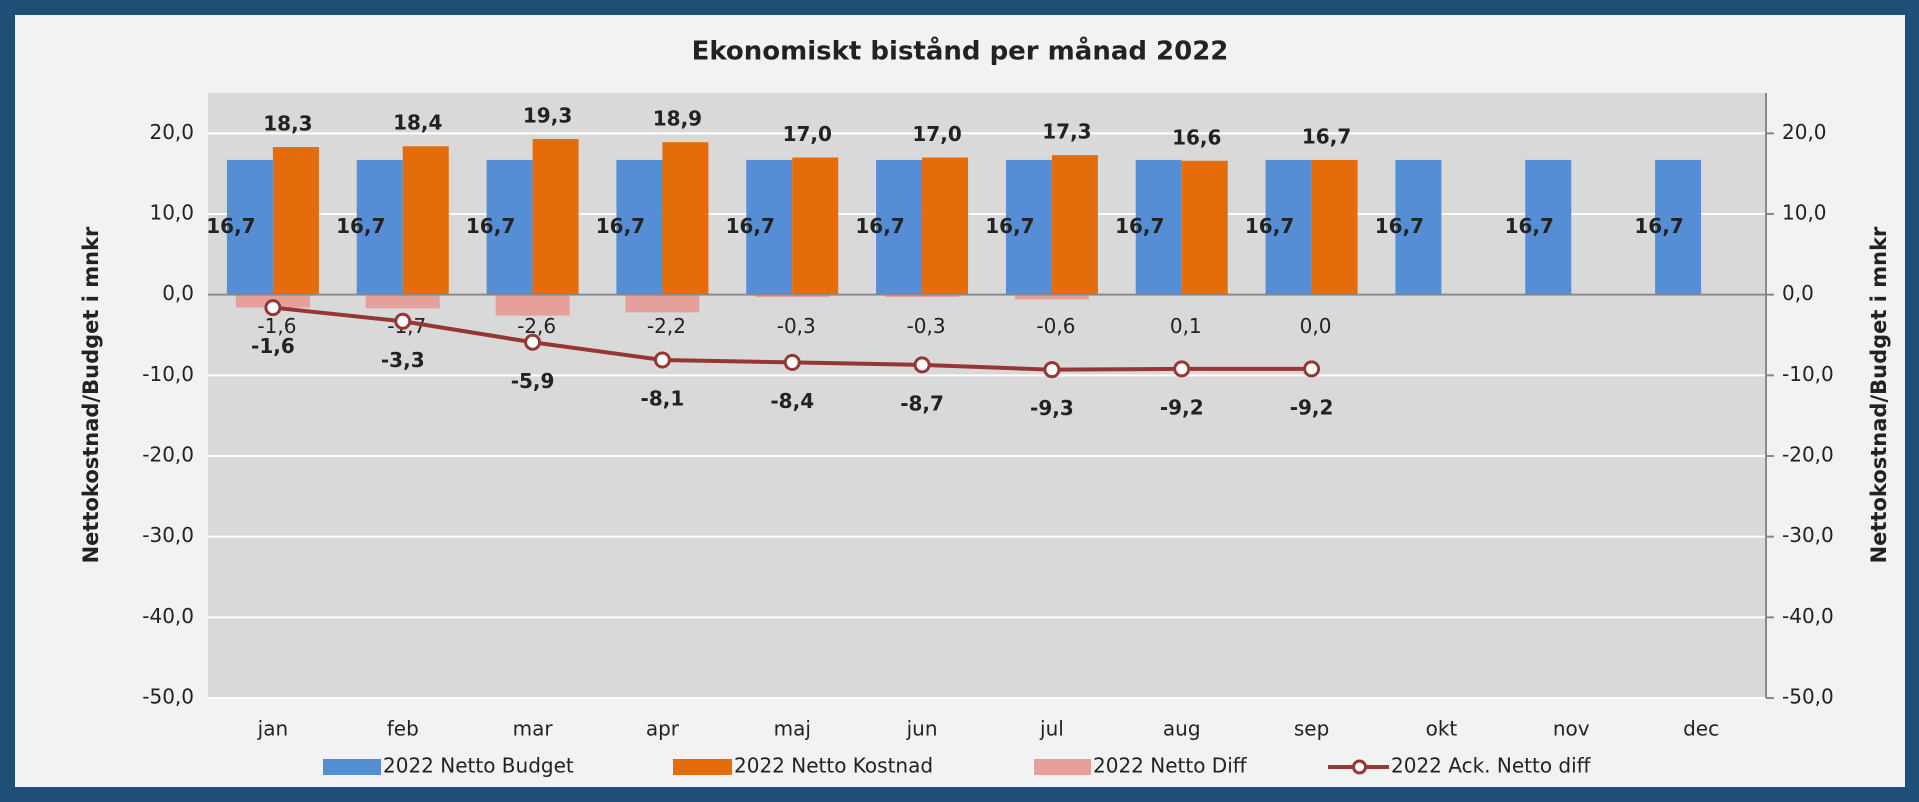 This screenshot has width=1919, height=802. I want to click on y2-tick-label: -40,0, so click(1808, 616).